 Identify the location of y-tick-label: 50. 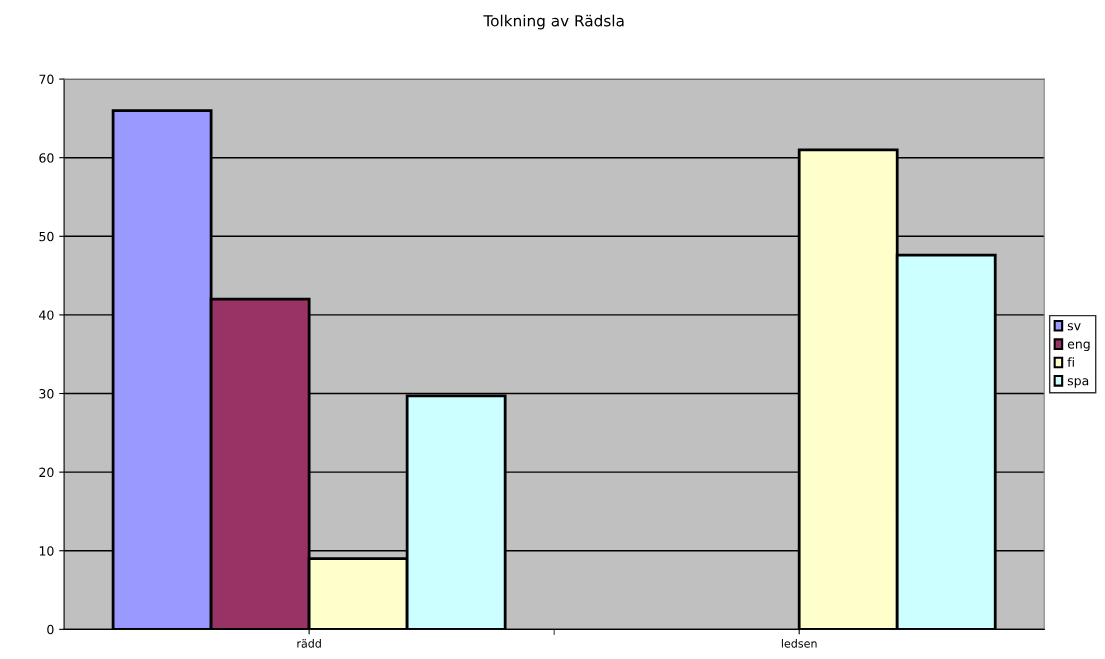
(46, 236).